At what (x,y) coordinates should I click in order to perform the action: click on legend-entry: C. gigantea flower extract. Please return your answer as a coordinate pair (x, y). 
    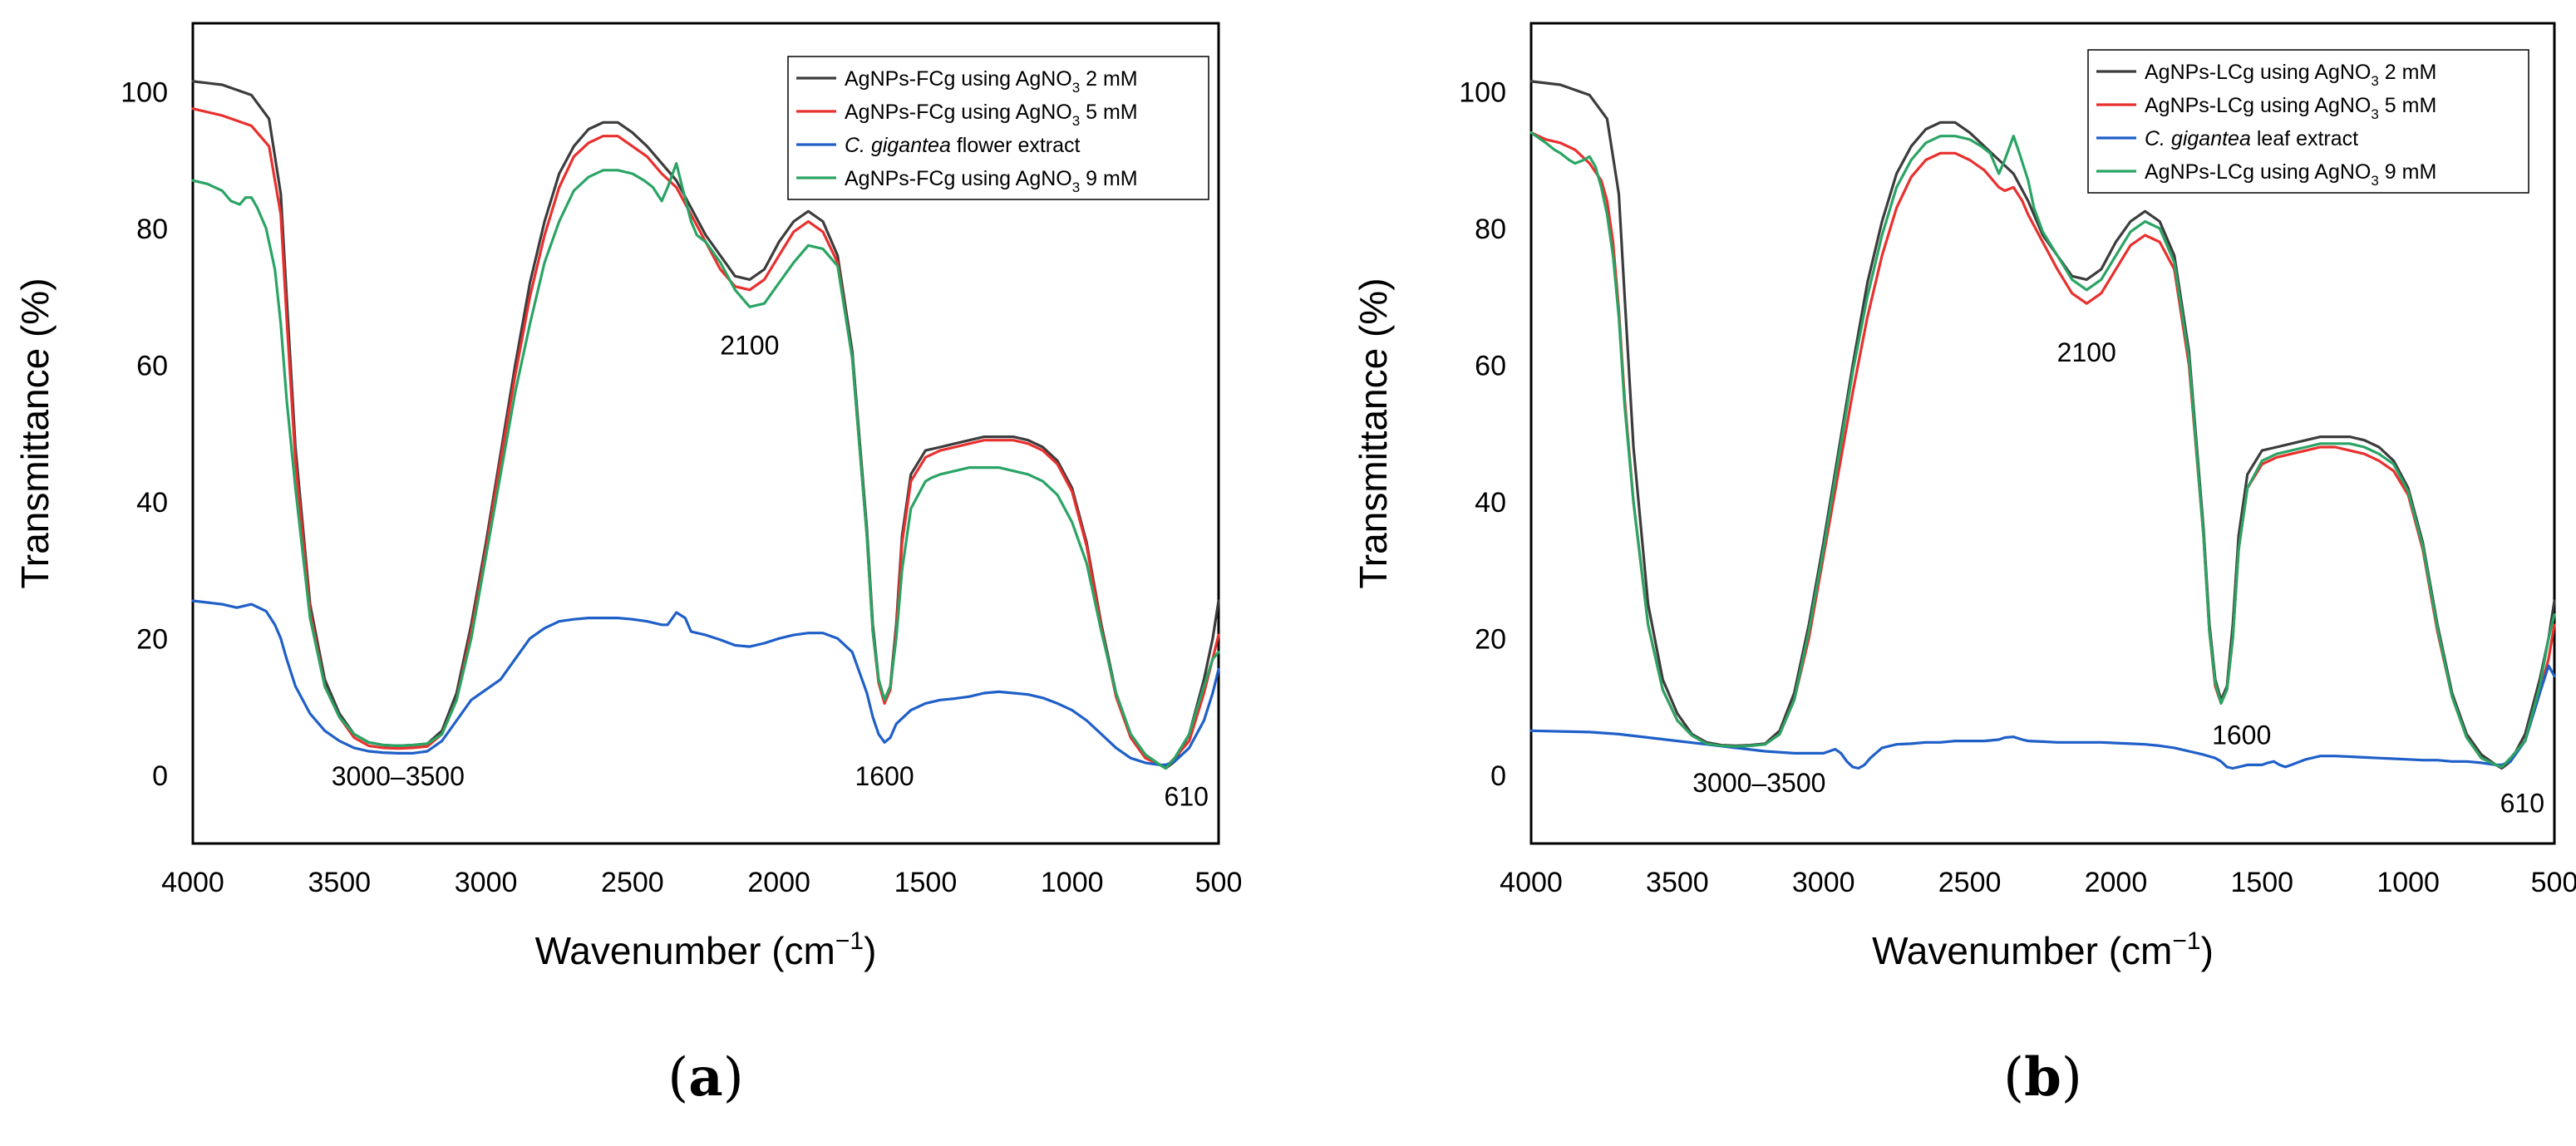
    Looking at the image, I should click on (963, 145).